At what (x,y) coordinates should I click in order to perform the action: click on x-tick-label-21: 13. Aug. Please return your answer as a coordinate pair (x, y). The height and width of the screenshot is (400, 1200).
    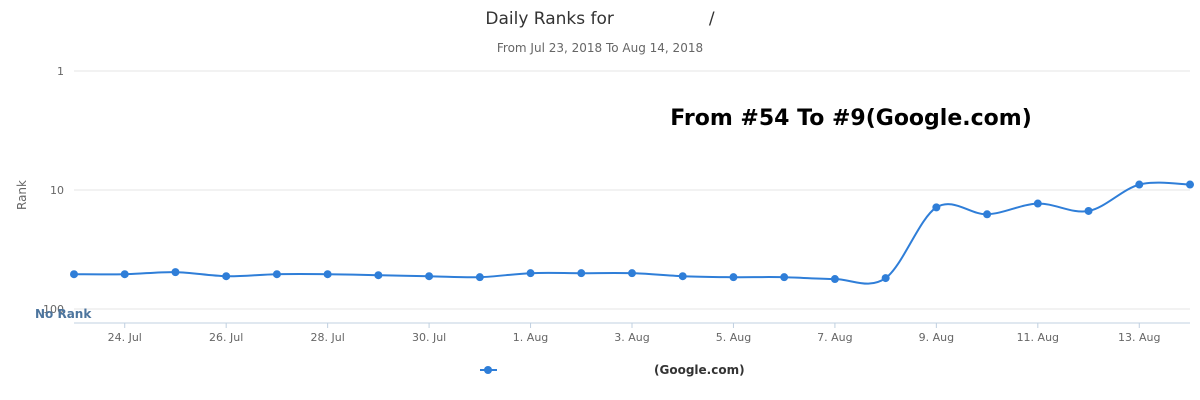
    Looking at the image, I should click on (1139, 337).